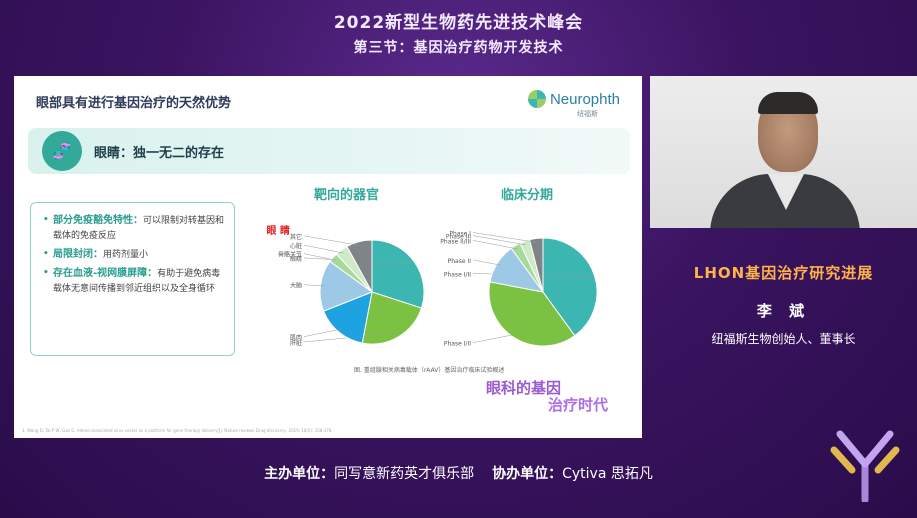  I want to click on watermark-line2: 治疗时代, so click(578, 405).